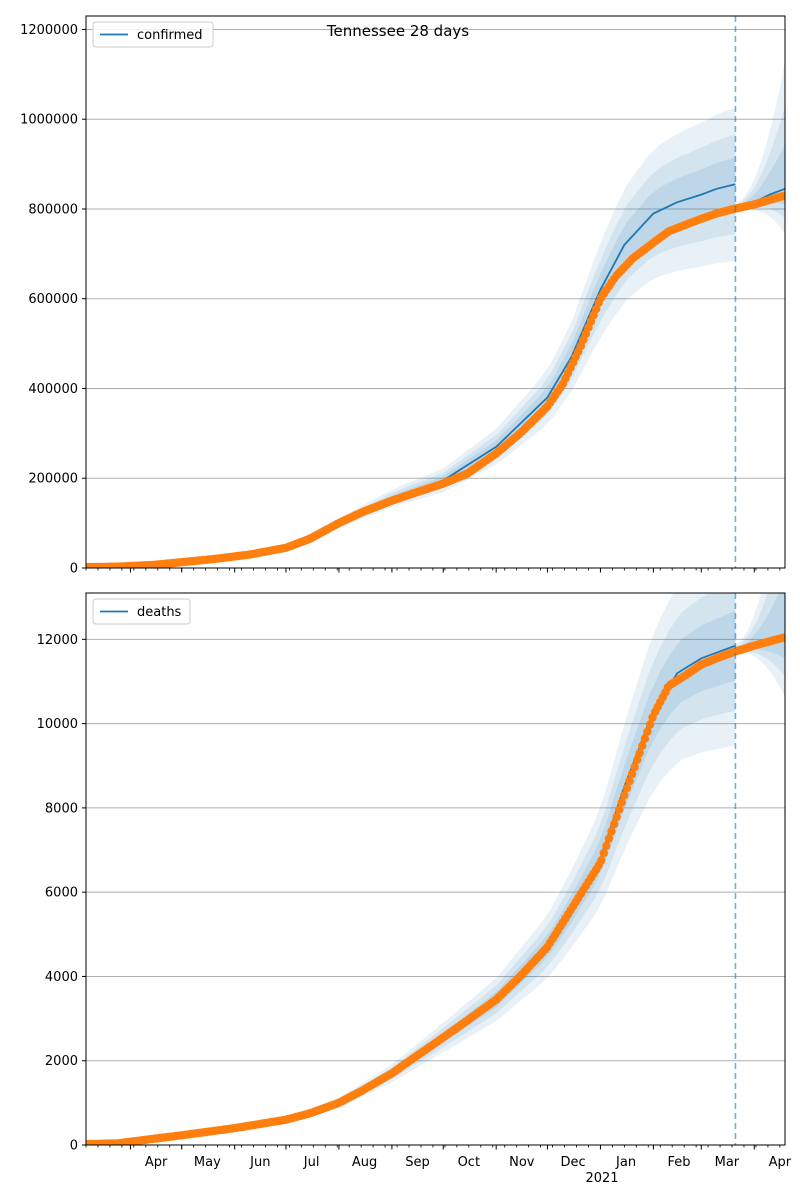  What do you see at coordinates (57, 724) in the screenshot?
I see `deaths-y-tick-label: 10000` at bounding box center [57, 724].